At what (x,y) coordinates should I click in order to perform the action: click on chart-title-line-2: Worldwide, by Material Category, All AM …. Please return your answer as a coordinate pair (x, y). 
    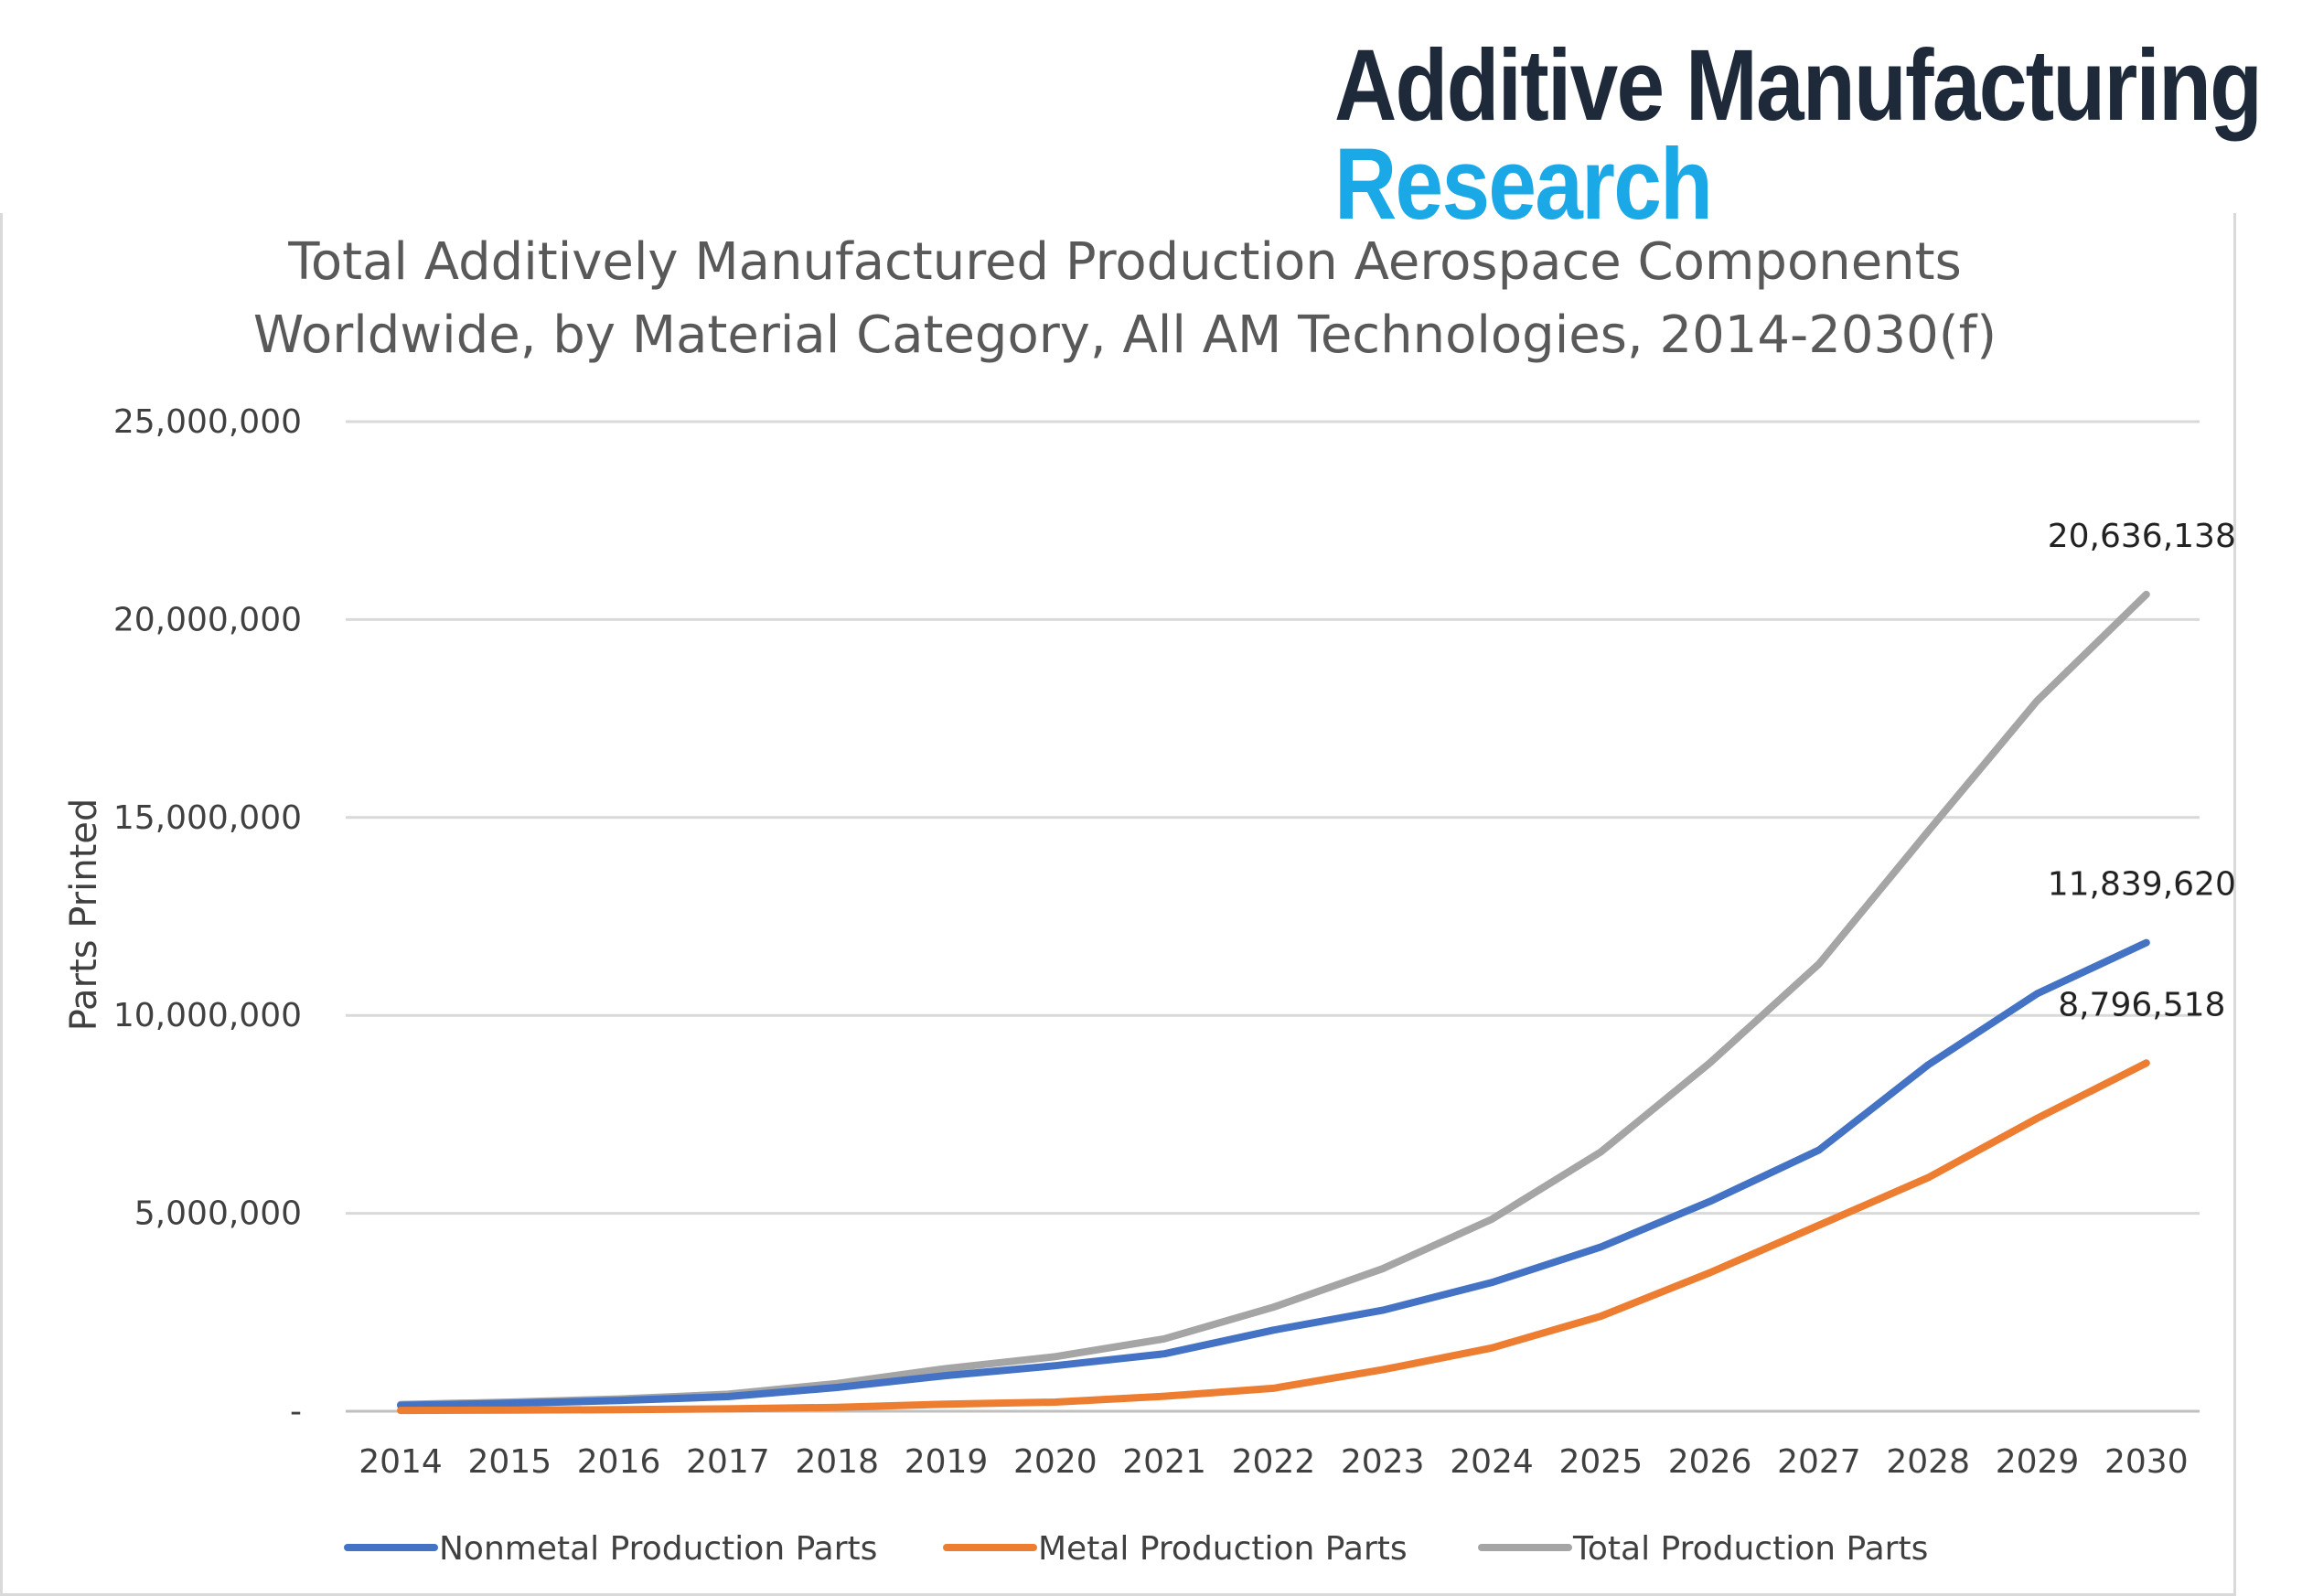
    Looking at the image, I should click on (1125, 335).